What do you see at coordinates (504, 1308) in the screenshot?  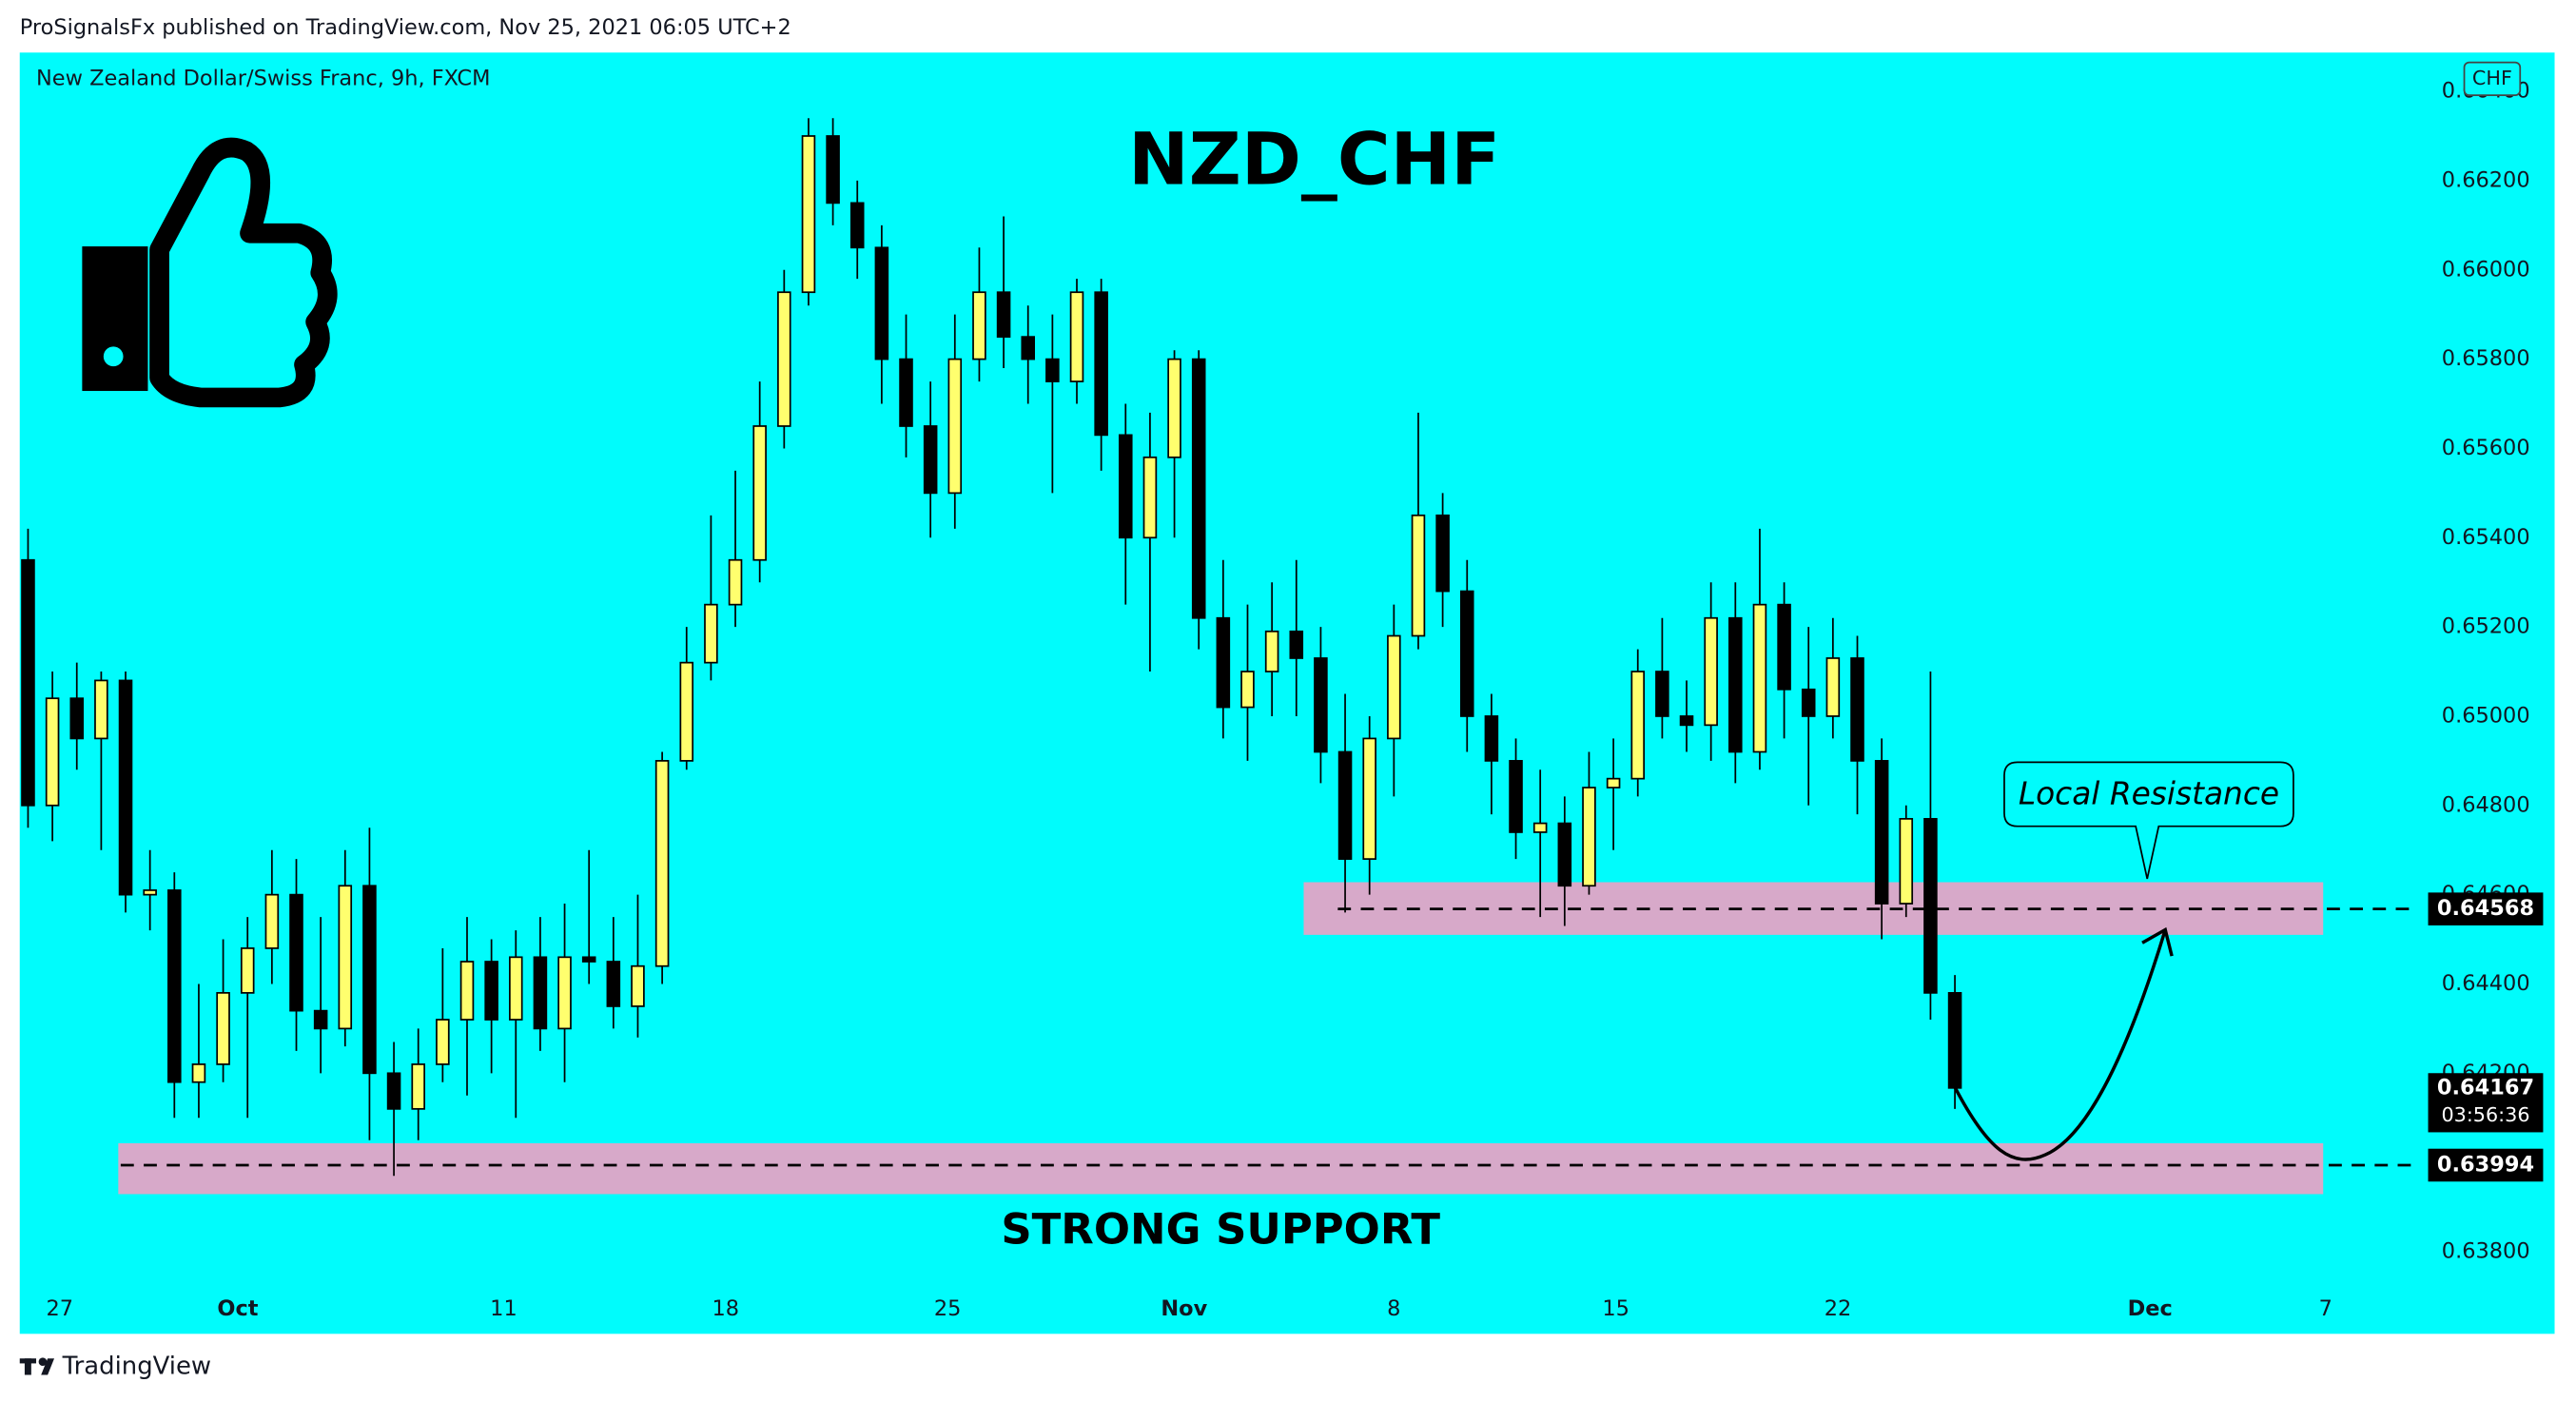 I see `x-tick-label: 11` at bounding box center [504, 1308].